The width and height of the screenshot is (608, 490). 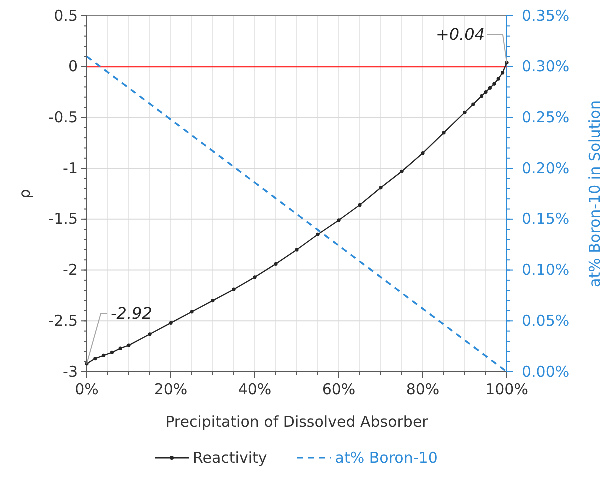 I want to click on y2-tick-label: 0.00%, so click(x=546, y=371).